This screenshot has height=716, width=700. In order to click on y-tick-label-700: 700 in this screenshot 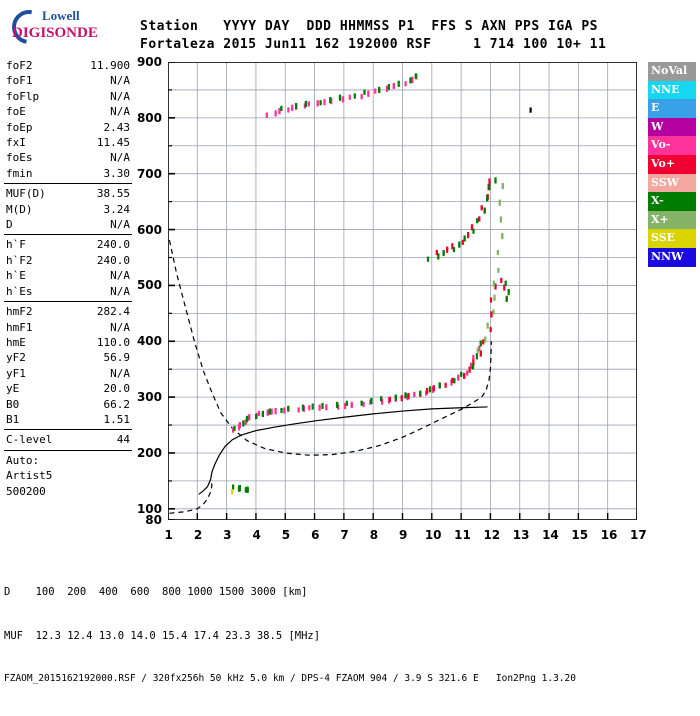, I will do `click(149, 173)`.